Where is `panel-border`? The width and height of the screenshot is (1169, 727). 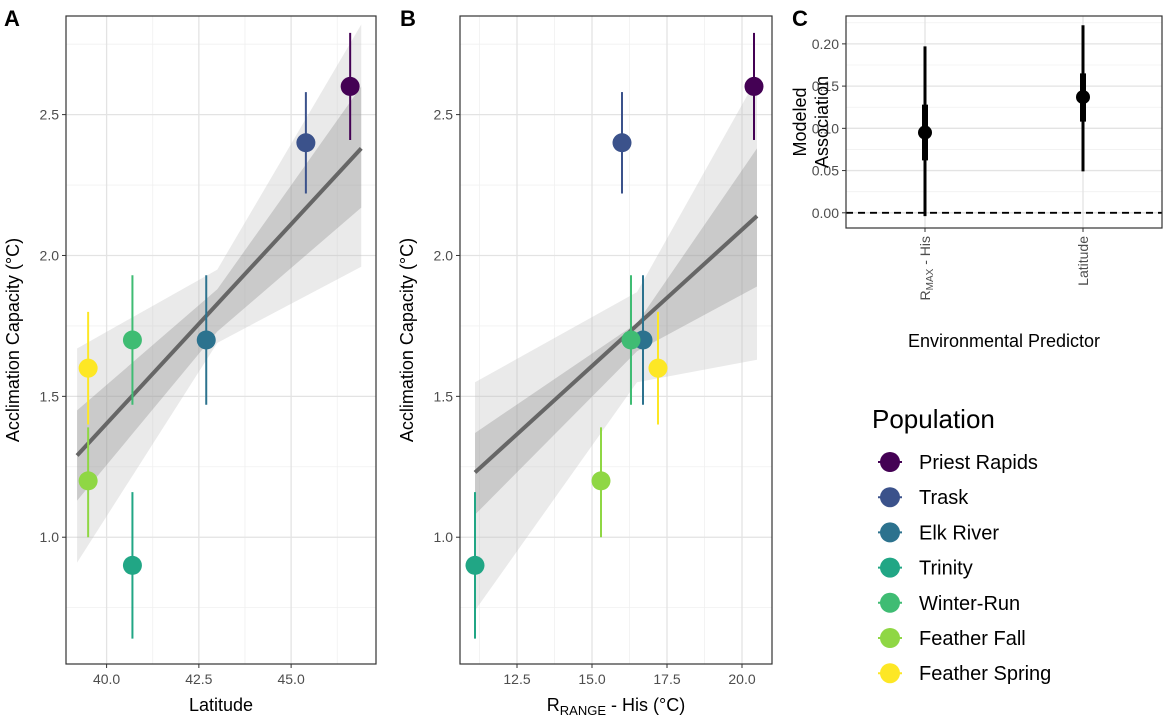
panel-border is located at coordinates (1004, 122).